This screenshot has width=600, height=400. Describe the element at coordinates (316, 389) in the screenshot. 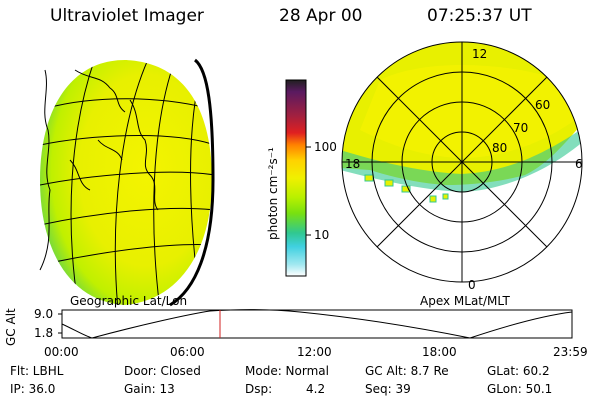

I see `dsp-value: 4.2` at that location.